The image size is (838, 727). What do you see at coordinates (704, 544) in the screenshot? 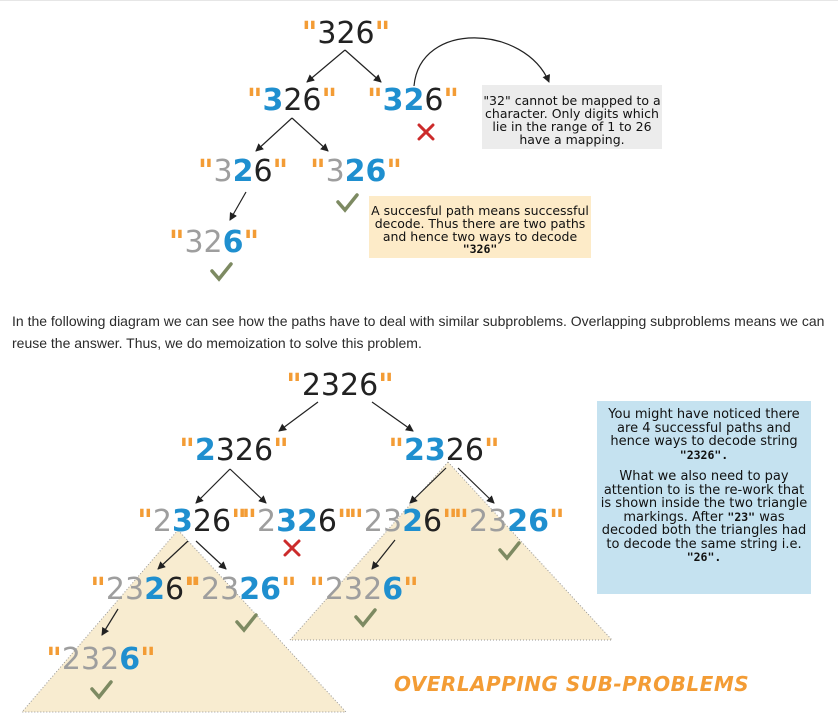
I see `note-line: to decode the same string i.e.` at bounding box center [704, 544].